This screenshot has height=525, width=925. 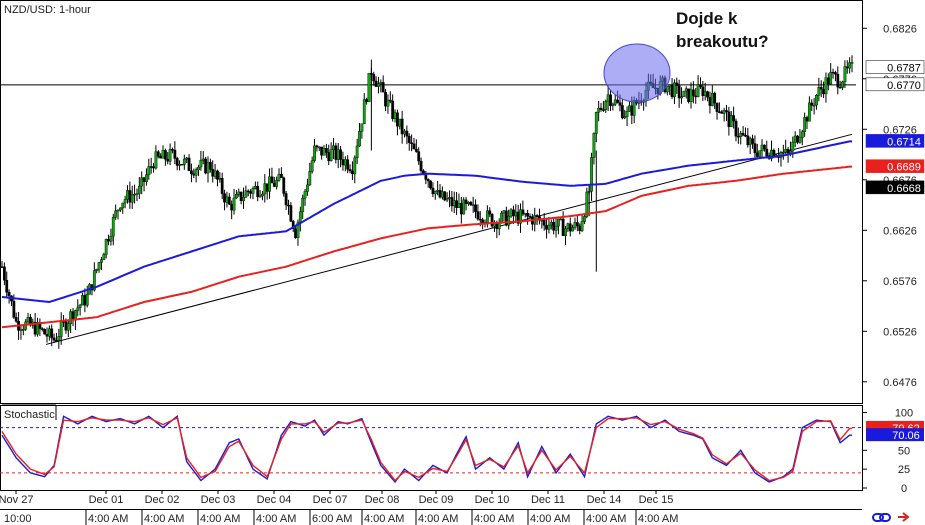 What do you see at coordinates (900, 29) in the screenshot?
I see `price-axis-label: 0.6826` at bounding box center [900, 29].